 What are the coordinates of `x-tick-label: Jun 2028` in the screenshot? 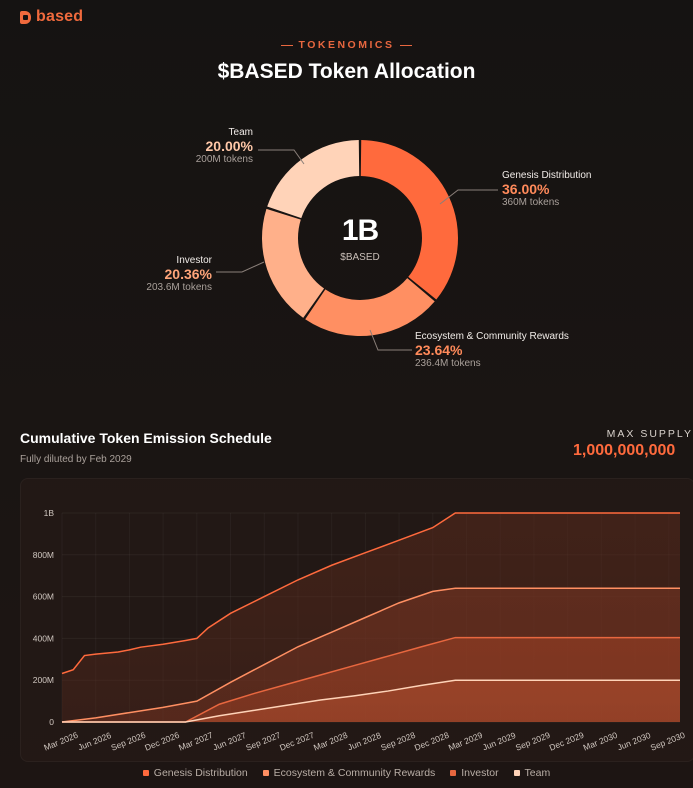 It's located at (364, 741).